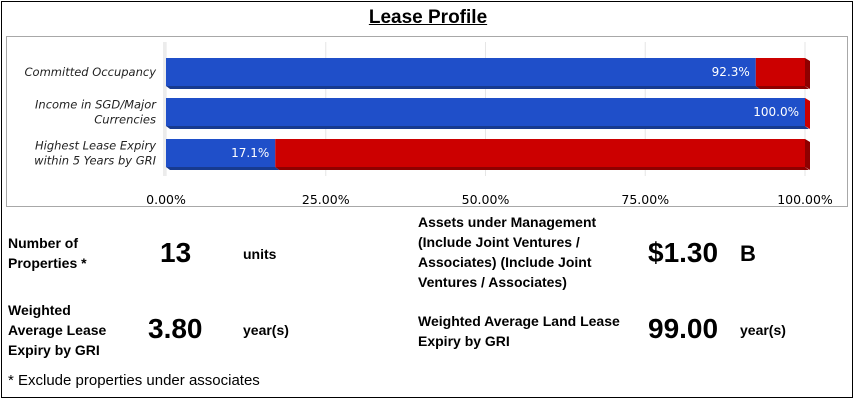  Describe the element at coordinates (125, 120) in the screenshot. I see `category-label: Currencies` at that location.